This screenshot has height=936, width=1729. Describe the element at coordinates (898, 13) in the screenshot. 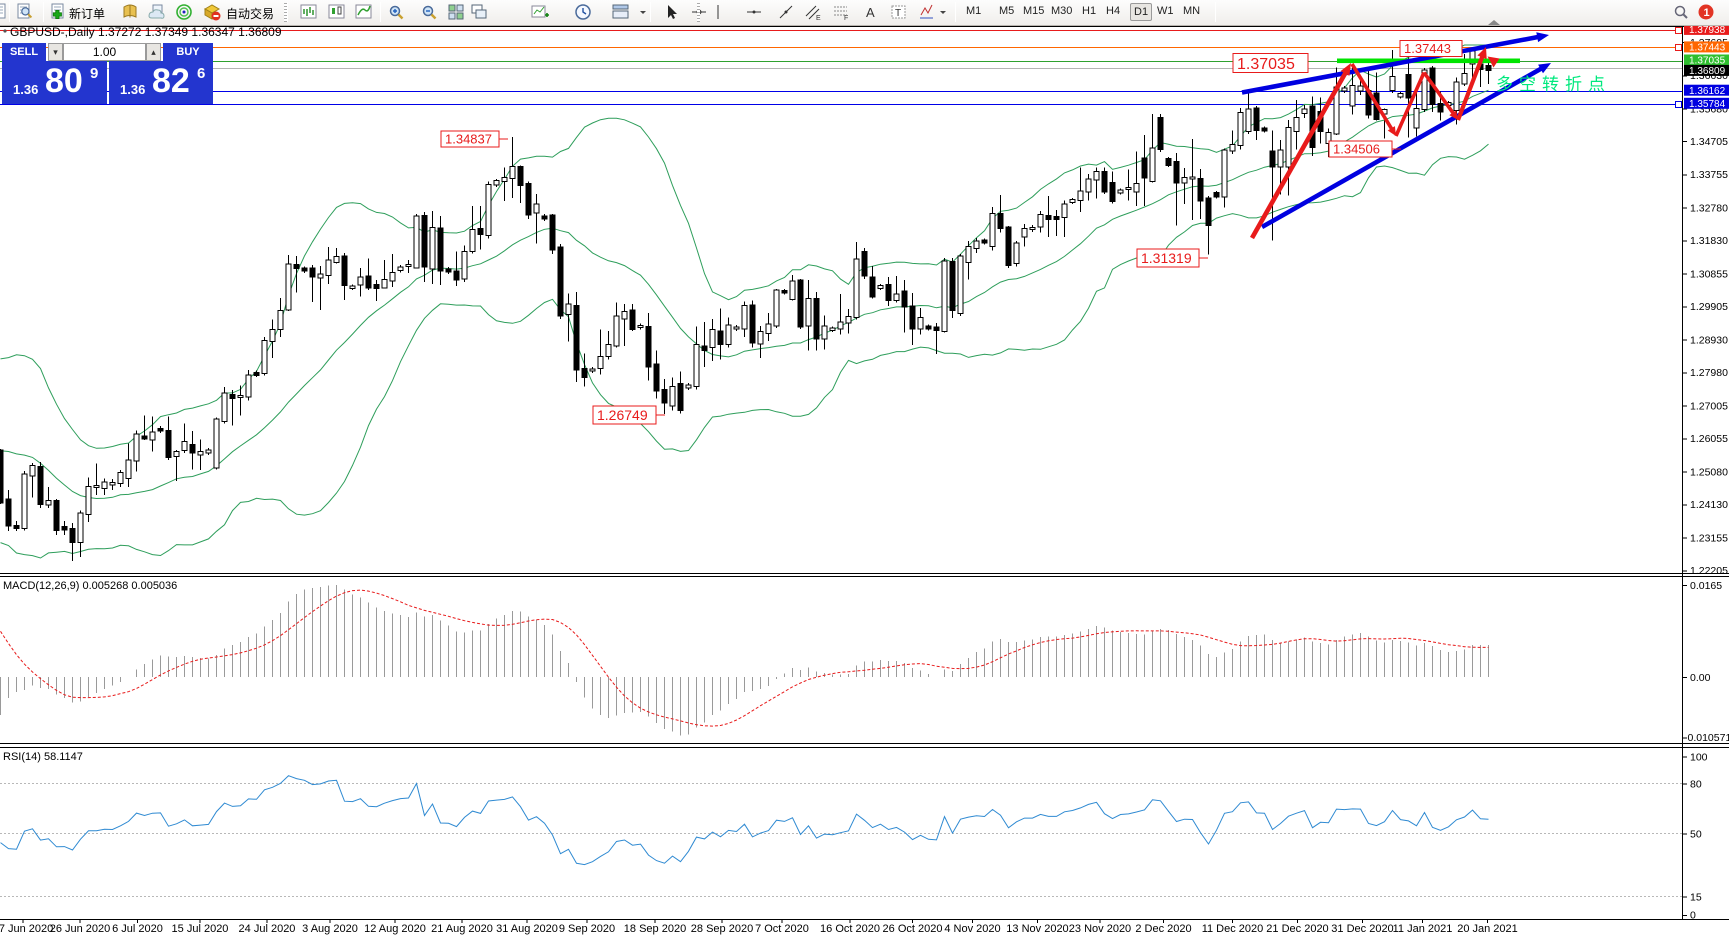

I see `svg-text: T` at that location.